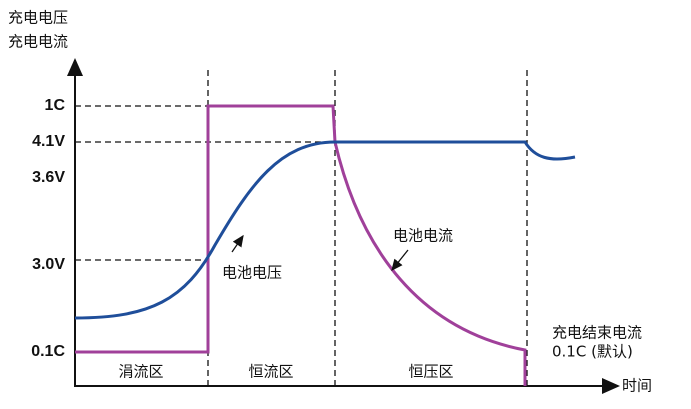 The image size is (691, 409). What do you see at coordinates (270, 372) in the screenshot?
I see `zone-label: 恒流区` at bounding box center [270, 372].